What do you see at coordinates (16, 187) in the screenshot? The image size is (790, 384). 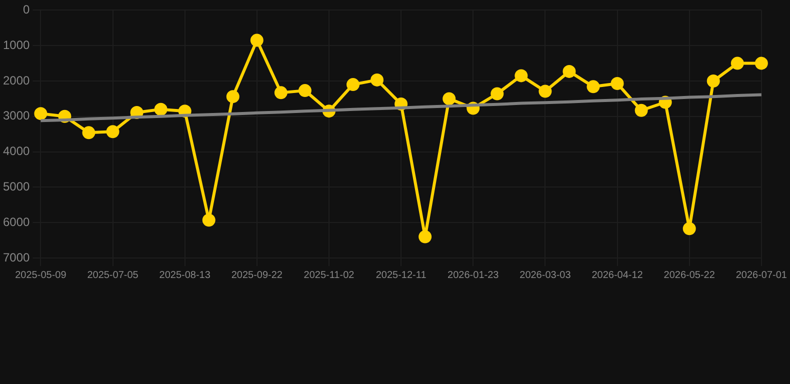 I see `y-tick-label: 5000` at bounding box center [16, 187].